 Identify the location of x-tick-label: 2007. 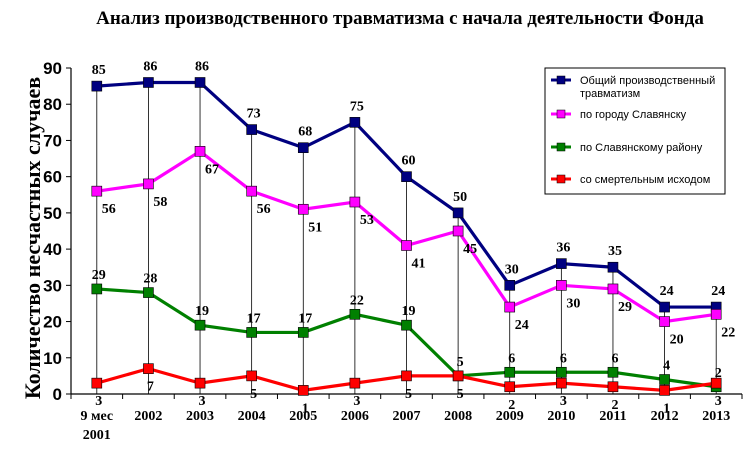
(407, 416).